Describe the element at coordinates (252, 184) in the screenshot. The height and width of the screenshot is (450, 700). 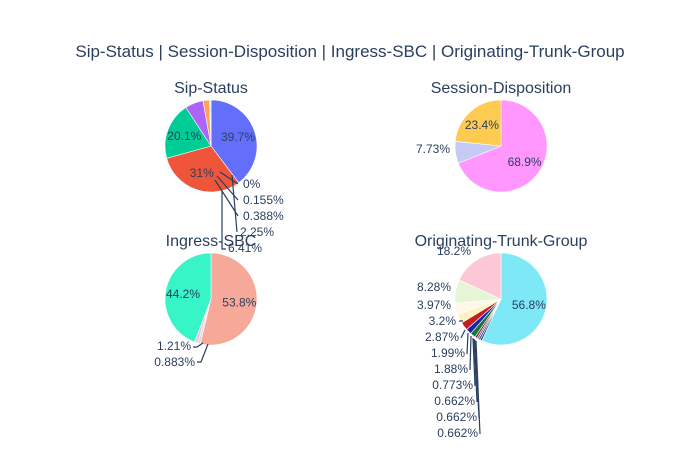
I see `slice-label: 0%` at that location.